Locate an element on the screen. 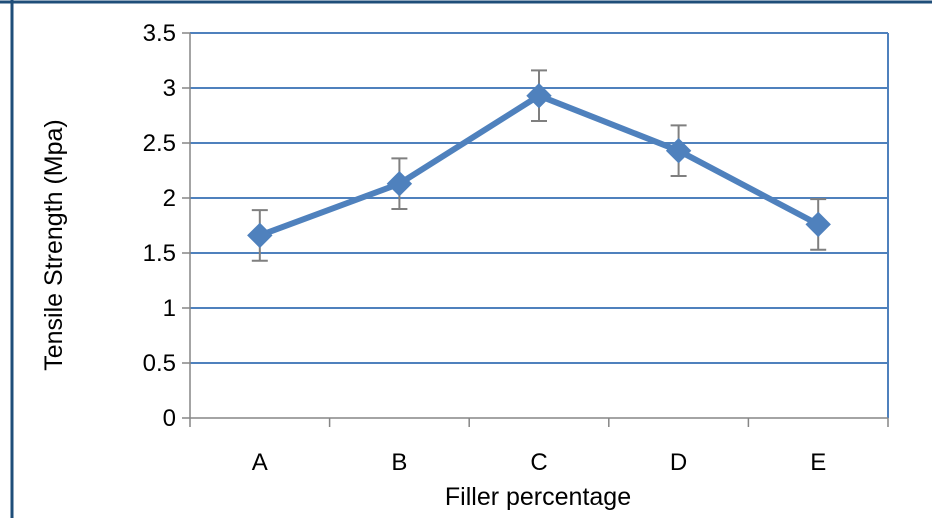 The height and width of the screenshot is (518, 932). y-axis-title: Tensile Strength (Mpa) is located at coordinates (54, 245).